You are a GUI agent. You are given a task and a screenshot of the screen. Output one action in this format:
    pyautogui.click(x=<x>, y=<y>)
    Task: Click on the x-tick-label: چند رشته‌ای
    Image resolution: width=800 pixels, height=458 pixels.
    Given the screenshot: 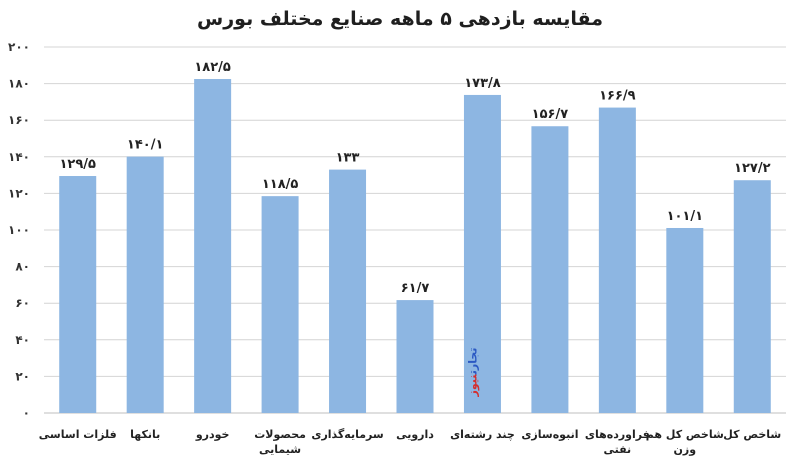 What is the action you would take?
    pyautogui.click(x=482, y=434)
    